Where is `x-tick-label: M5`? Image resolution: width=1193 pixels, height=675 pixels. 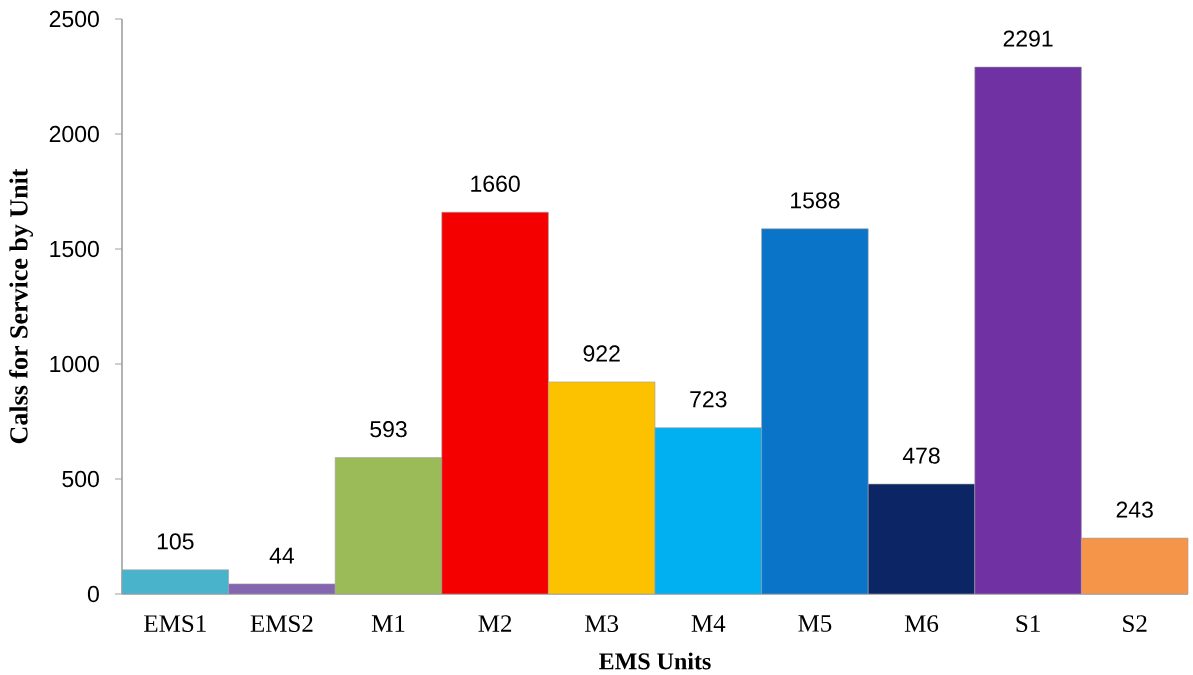 x-tick-label: M5 is located at coordinates (815, 623).